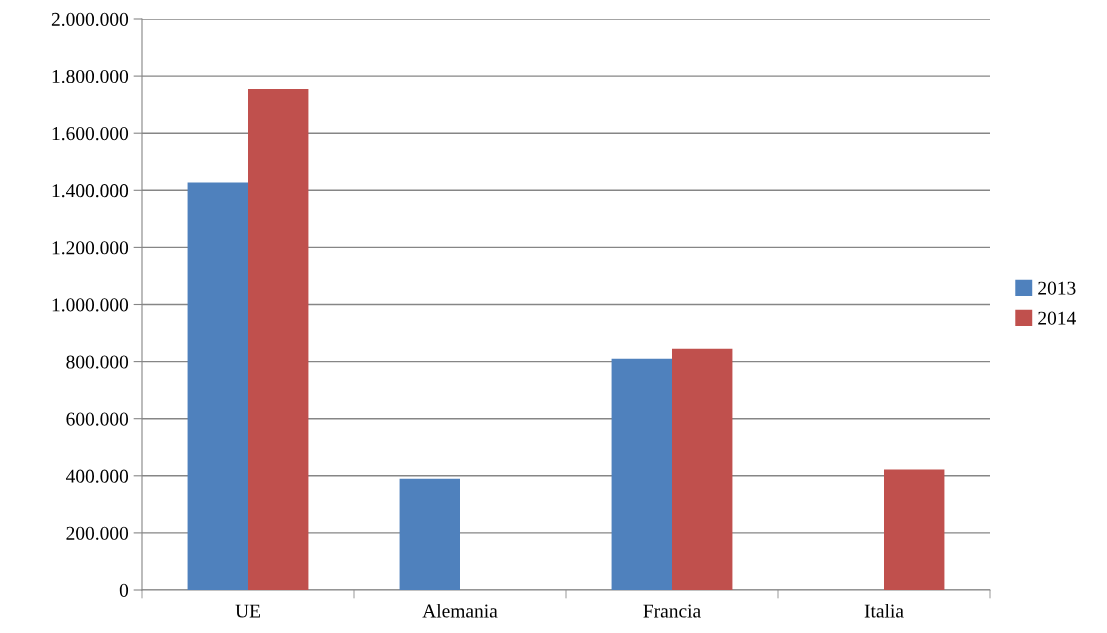  What do you see at coordinates (672, 611) in the screenshot?
I see `x-tick-label: Francia` at bounding box center [672, 611].